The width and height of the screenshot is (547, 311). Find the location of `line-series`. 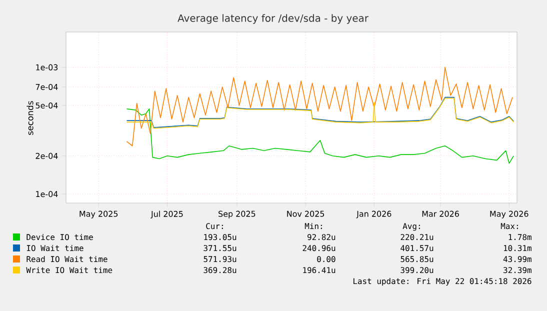

line-series is located at coordinates (320, 136).